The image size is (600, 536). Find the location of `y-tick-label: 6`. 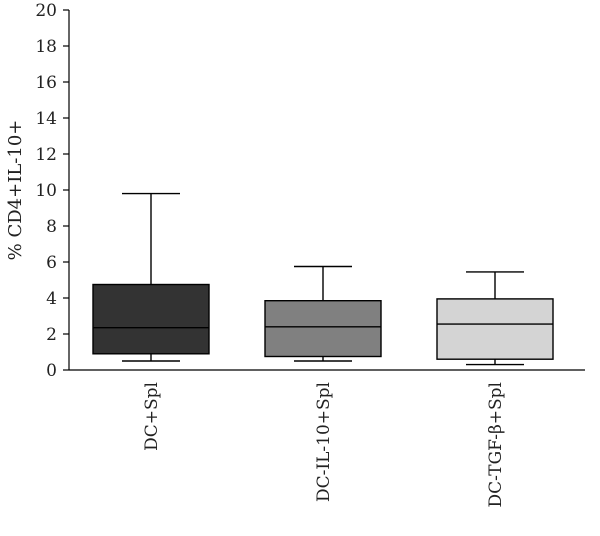

y-tick-label: 6 is located at coordinates (51, 263).